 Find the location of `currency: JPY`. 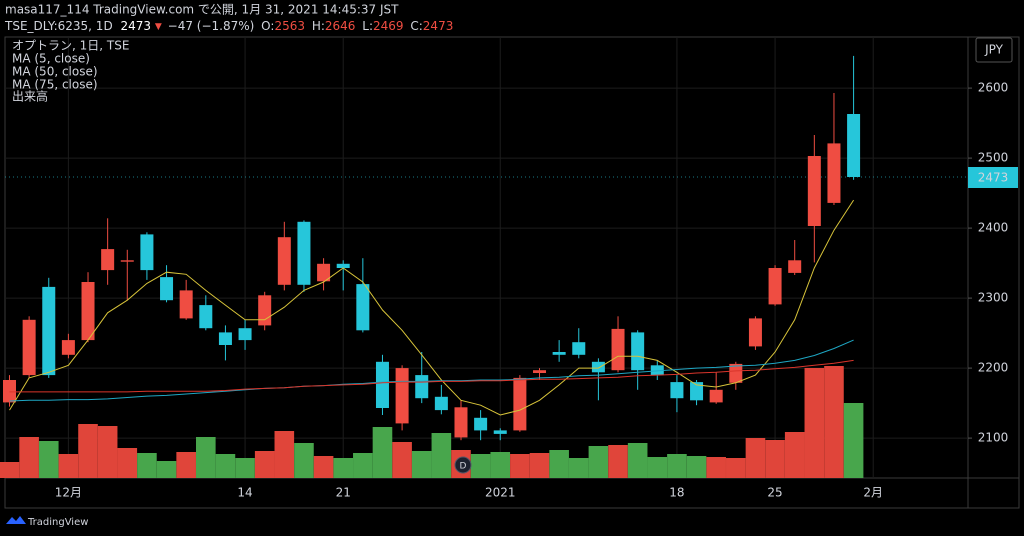

currency: JPY is located at coordinates (994, 50).